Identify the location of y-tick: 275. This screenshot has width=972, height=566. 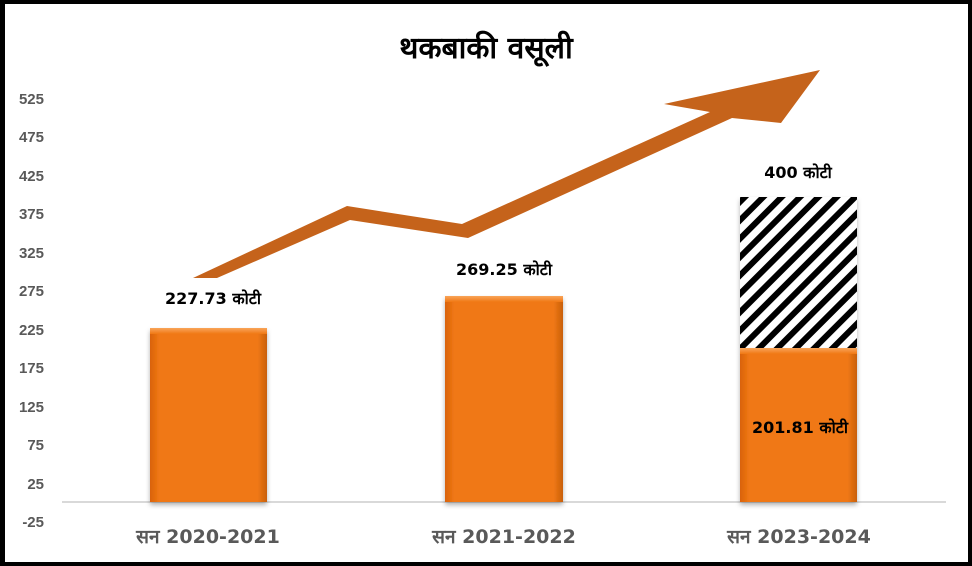
(31, 291).